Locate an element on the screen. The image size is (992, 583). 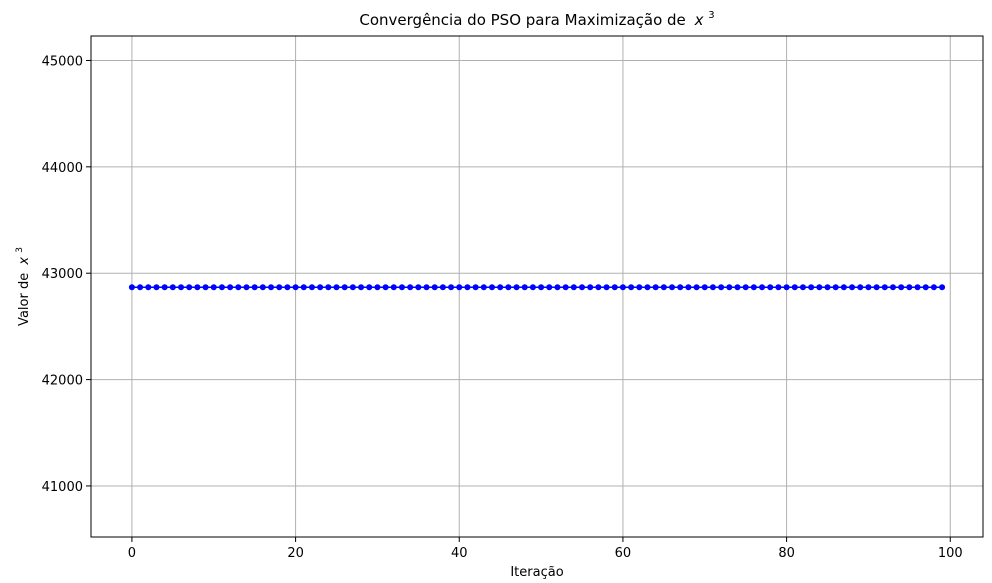
x-tick-label: 100 is located at coordinates (950, 553).